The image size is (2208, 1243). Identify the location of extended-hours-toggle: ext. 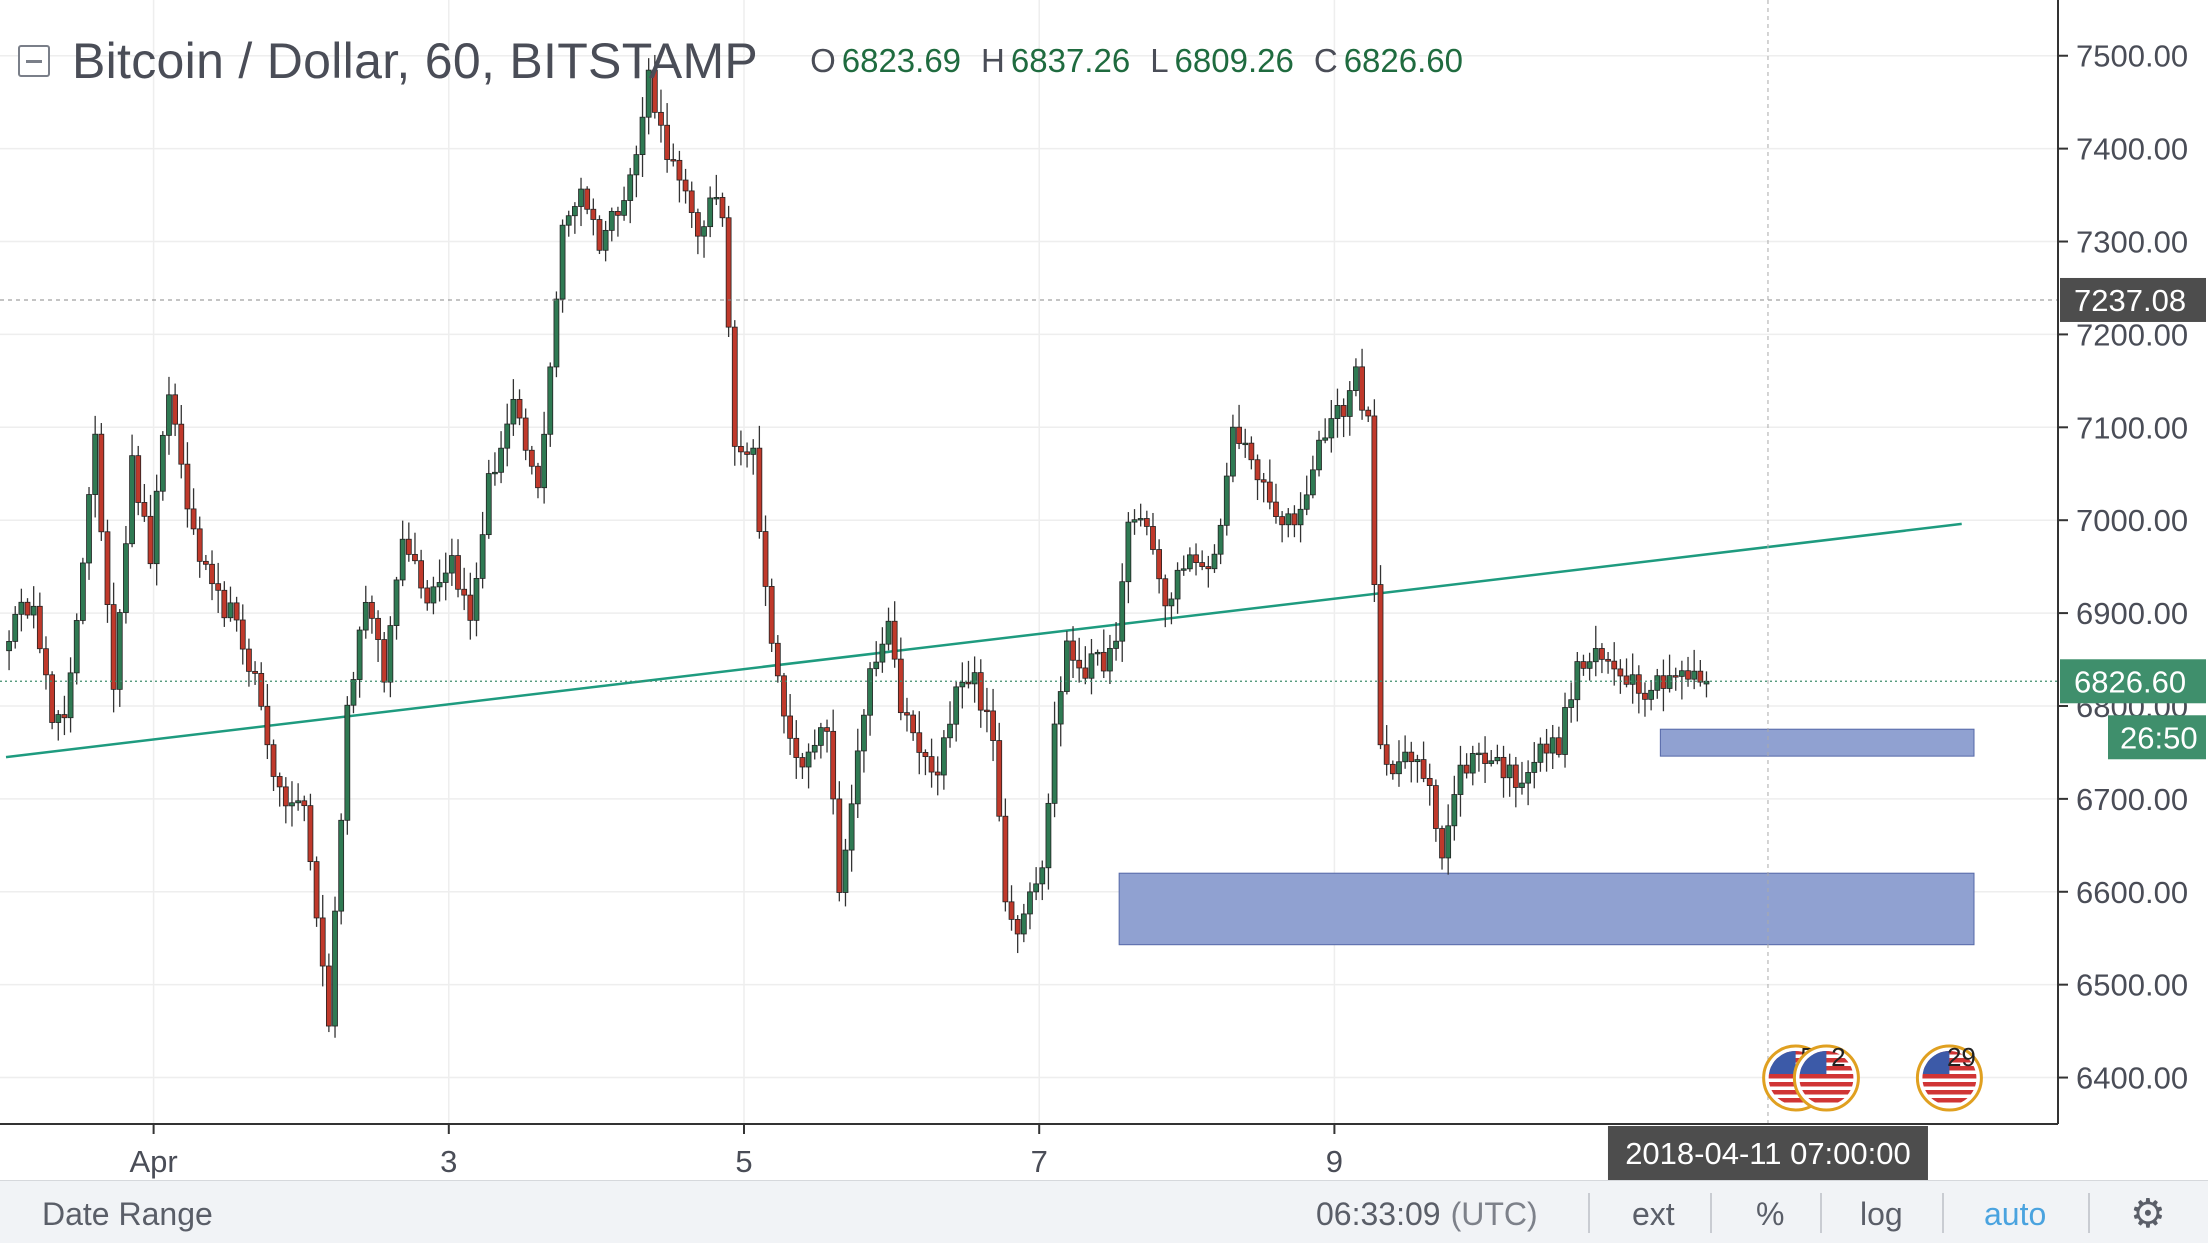
(1653, 1214).